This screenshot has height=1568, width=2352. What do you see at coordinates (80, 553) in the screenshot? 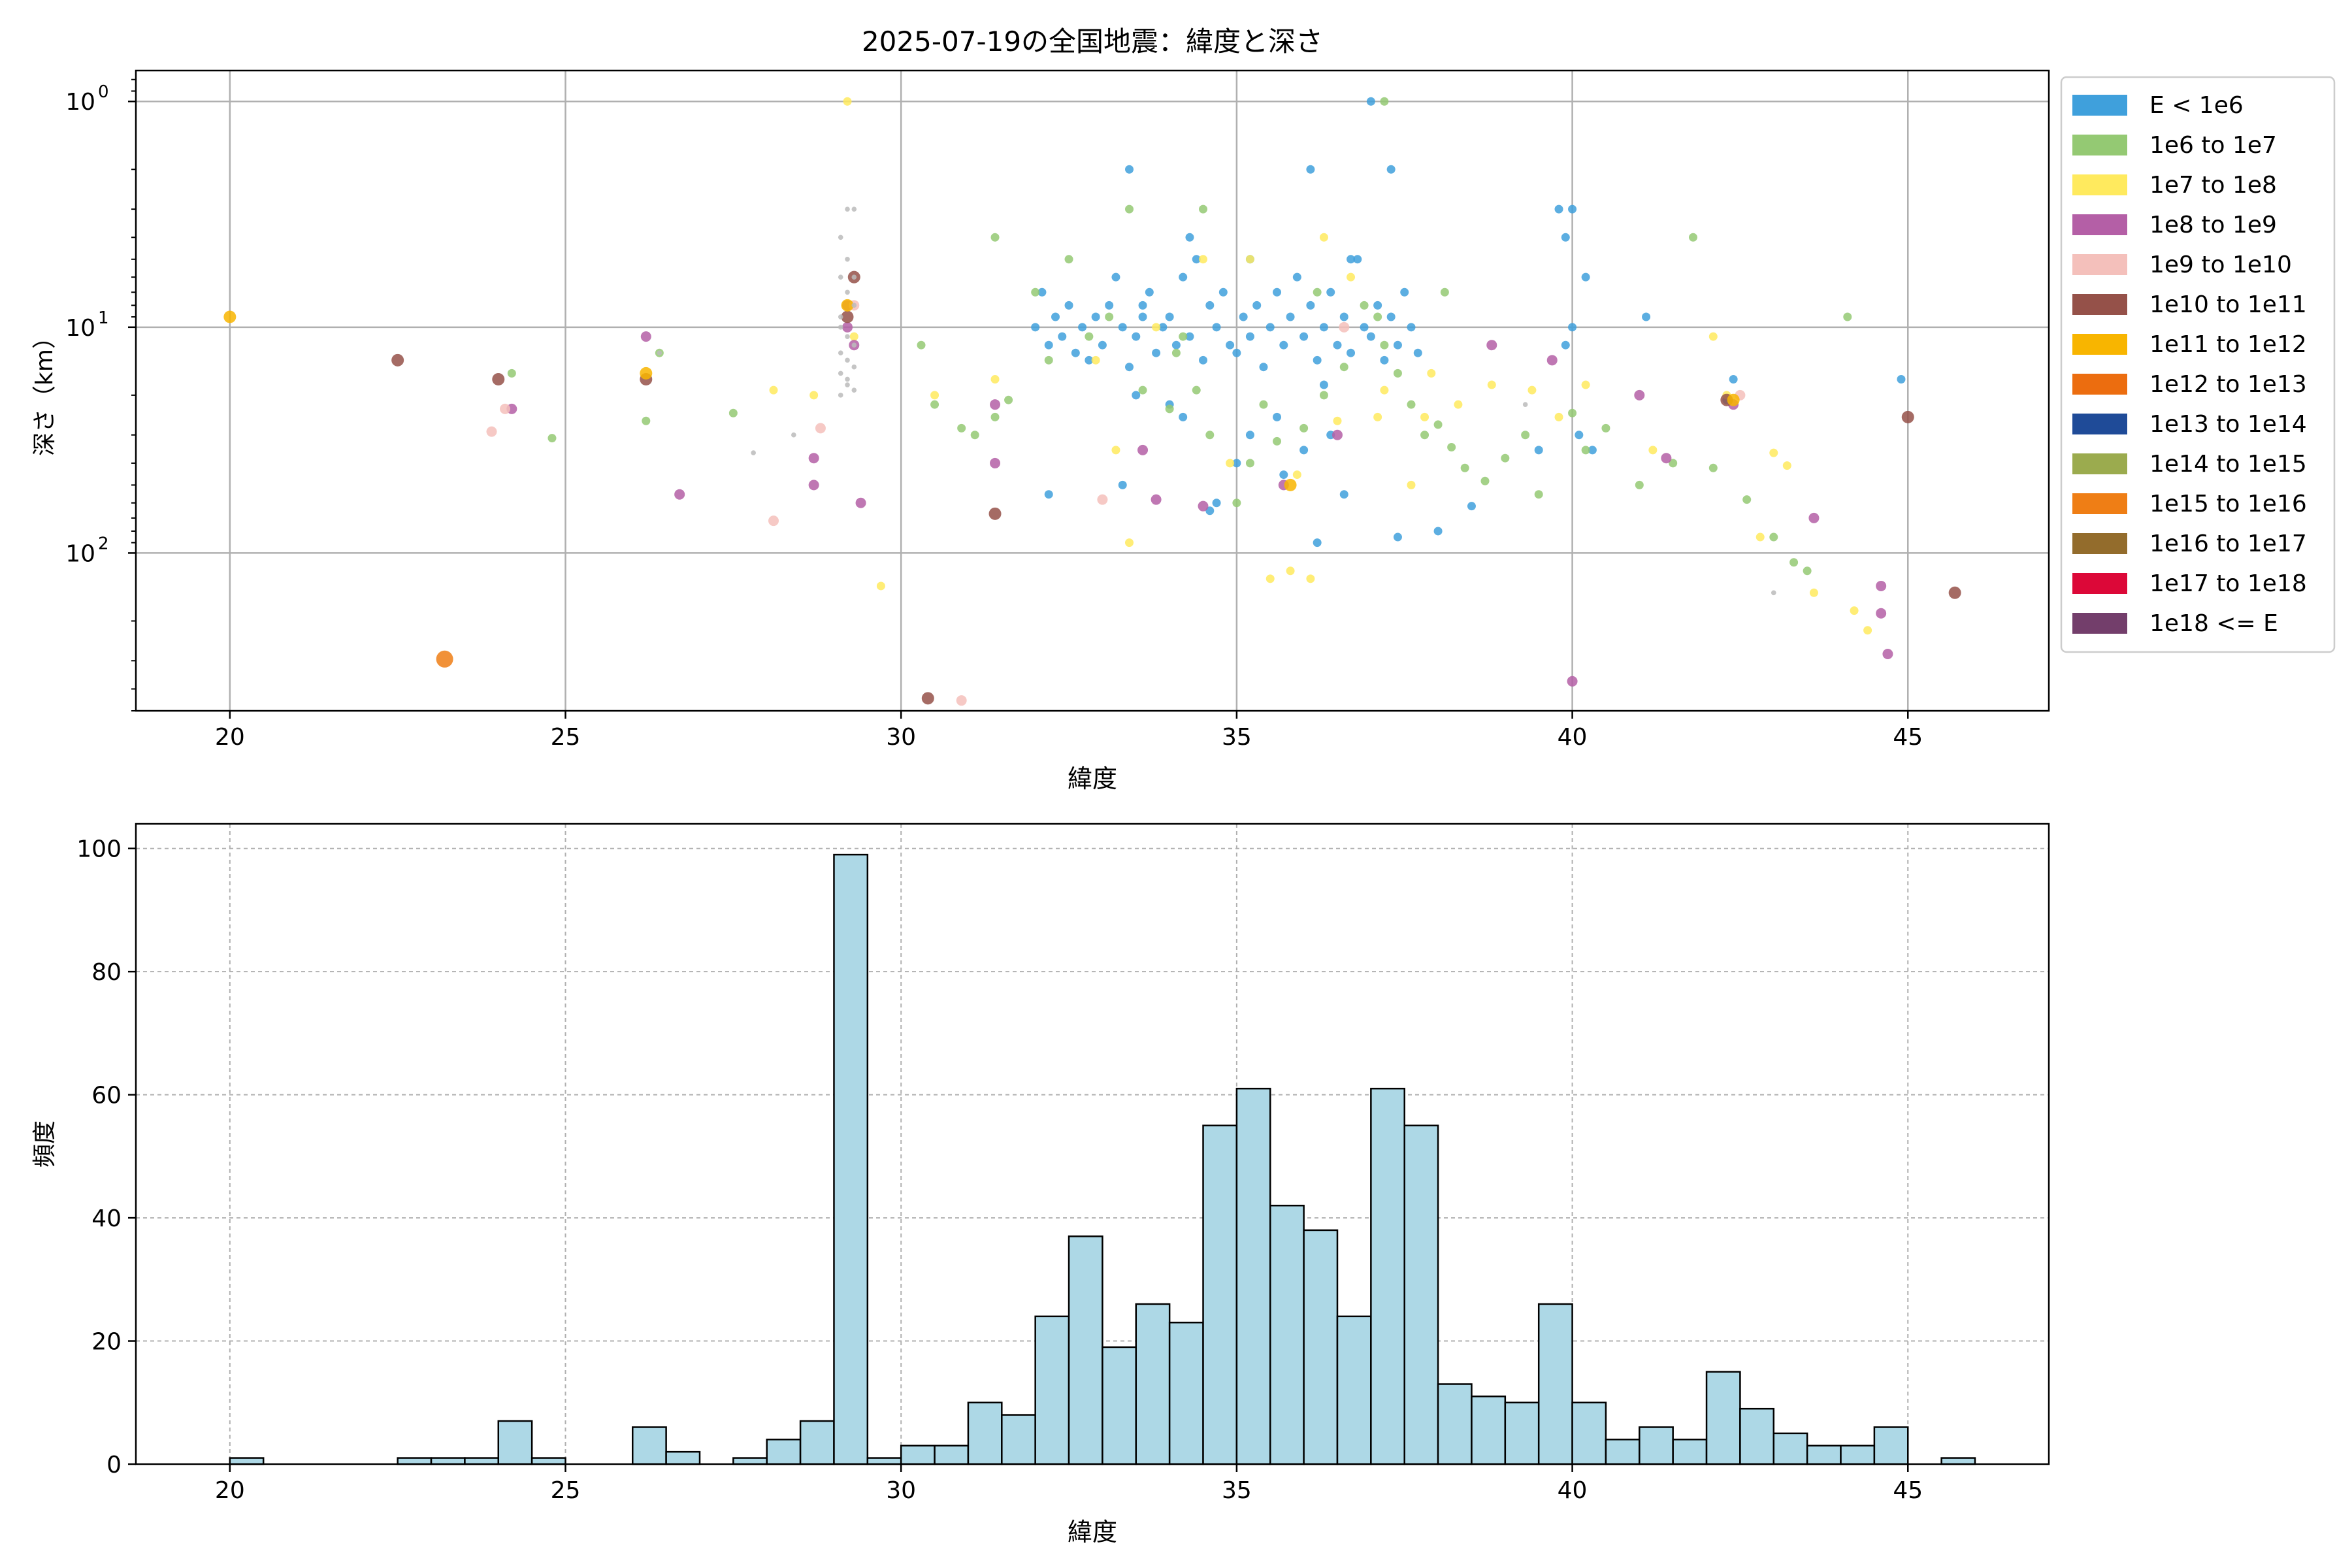
I see `scatter-y-tick-label: 10` at bounding box center [80, 553].